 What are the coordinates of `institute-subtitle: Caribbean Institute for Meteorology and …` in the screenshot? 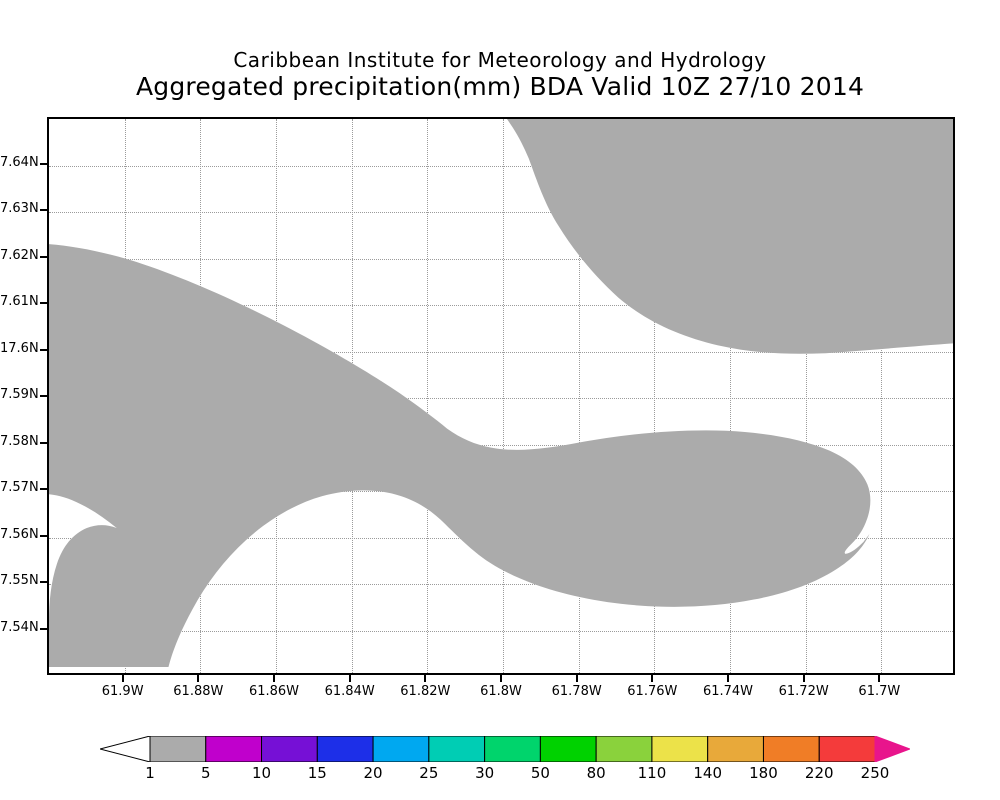 It's located at (500, 60).